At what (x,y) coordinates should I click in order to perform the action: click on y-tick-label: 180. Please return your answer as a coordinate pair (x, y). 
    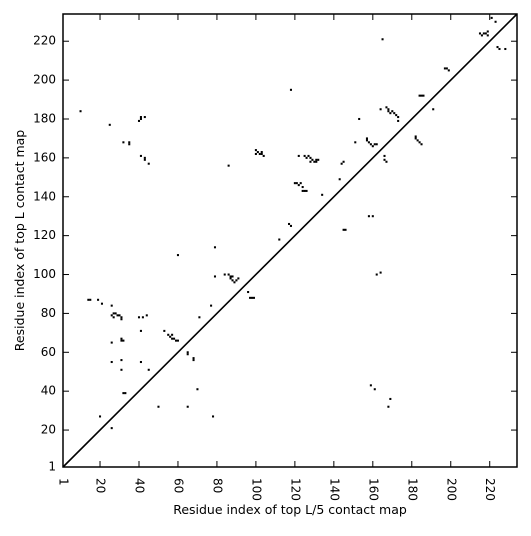
    Looking at the image, I should click on (44, 118).